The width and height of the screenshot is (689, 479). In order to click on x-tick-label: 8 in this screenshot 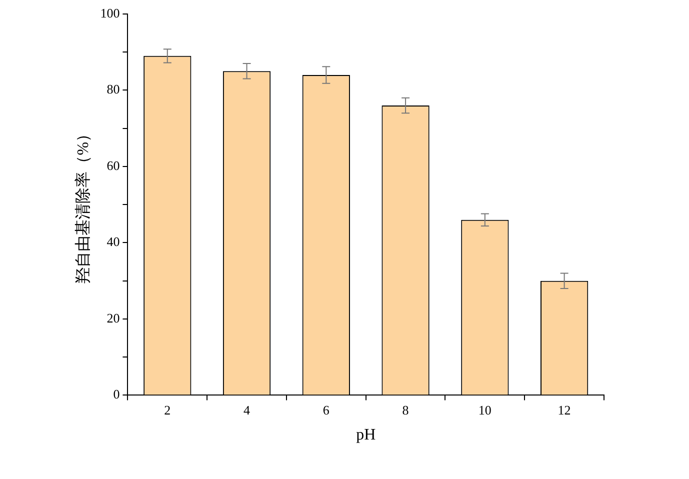, I will do `click(405, 410)`.